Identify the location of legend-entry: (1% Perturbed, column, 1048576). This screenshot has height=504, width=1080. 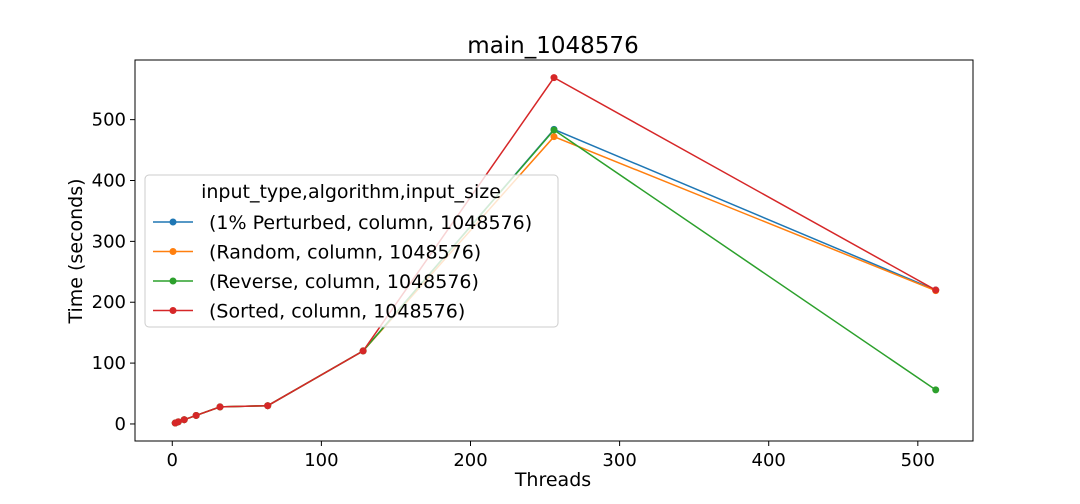
(342, 223).